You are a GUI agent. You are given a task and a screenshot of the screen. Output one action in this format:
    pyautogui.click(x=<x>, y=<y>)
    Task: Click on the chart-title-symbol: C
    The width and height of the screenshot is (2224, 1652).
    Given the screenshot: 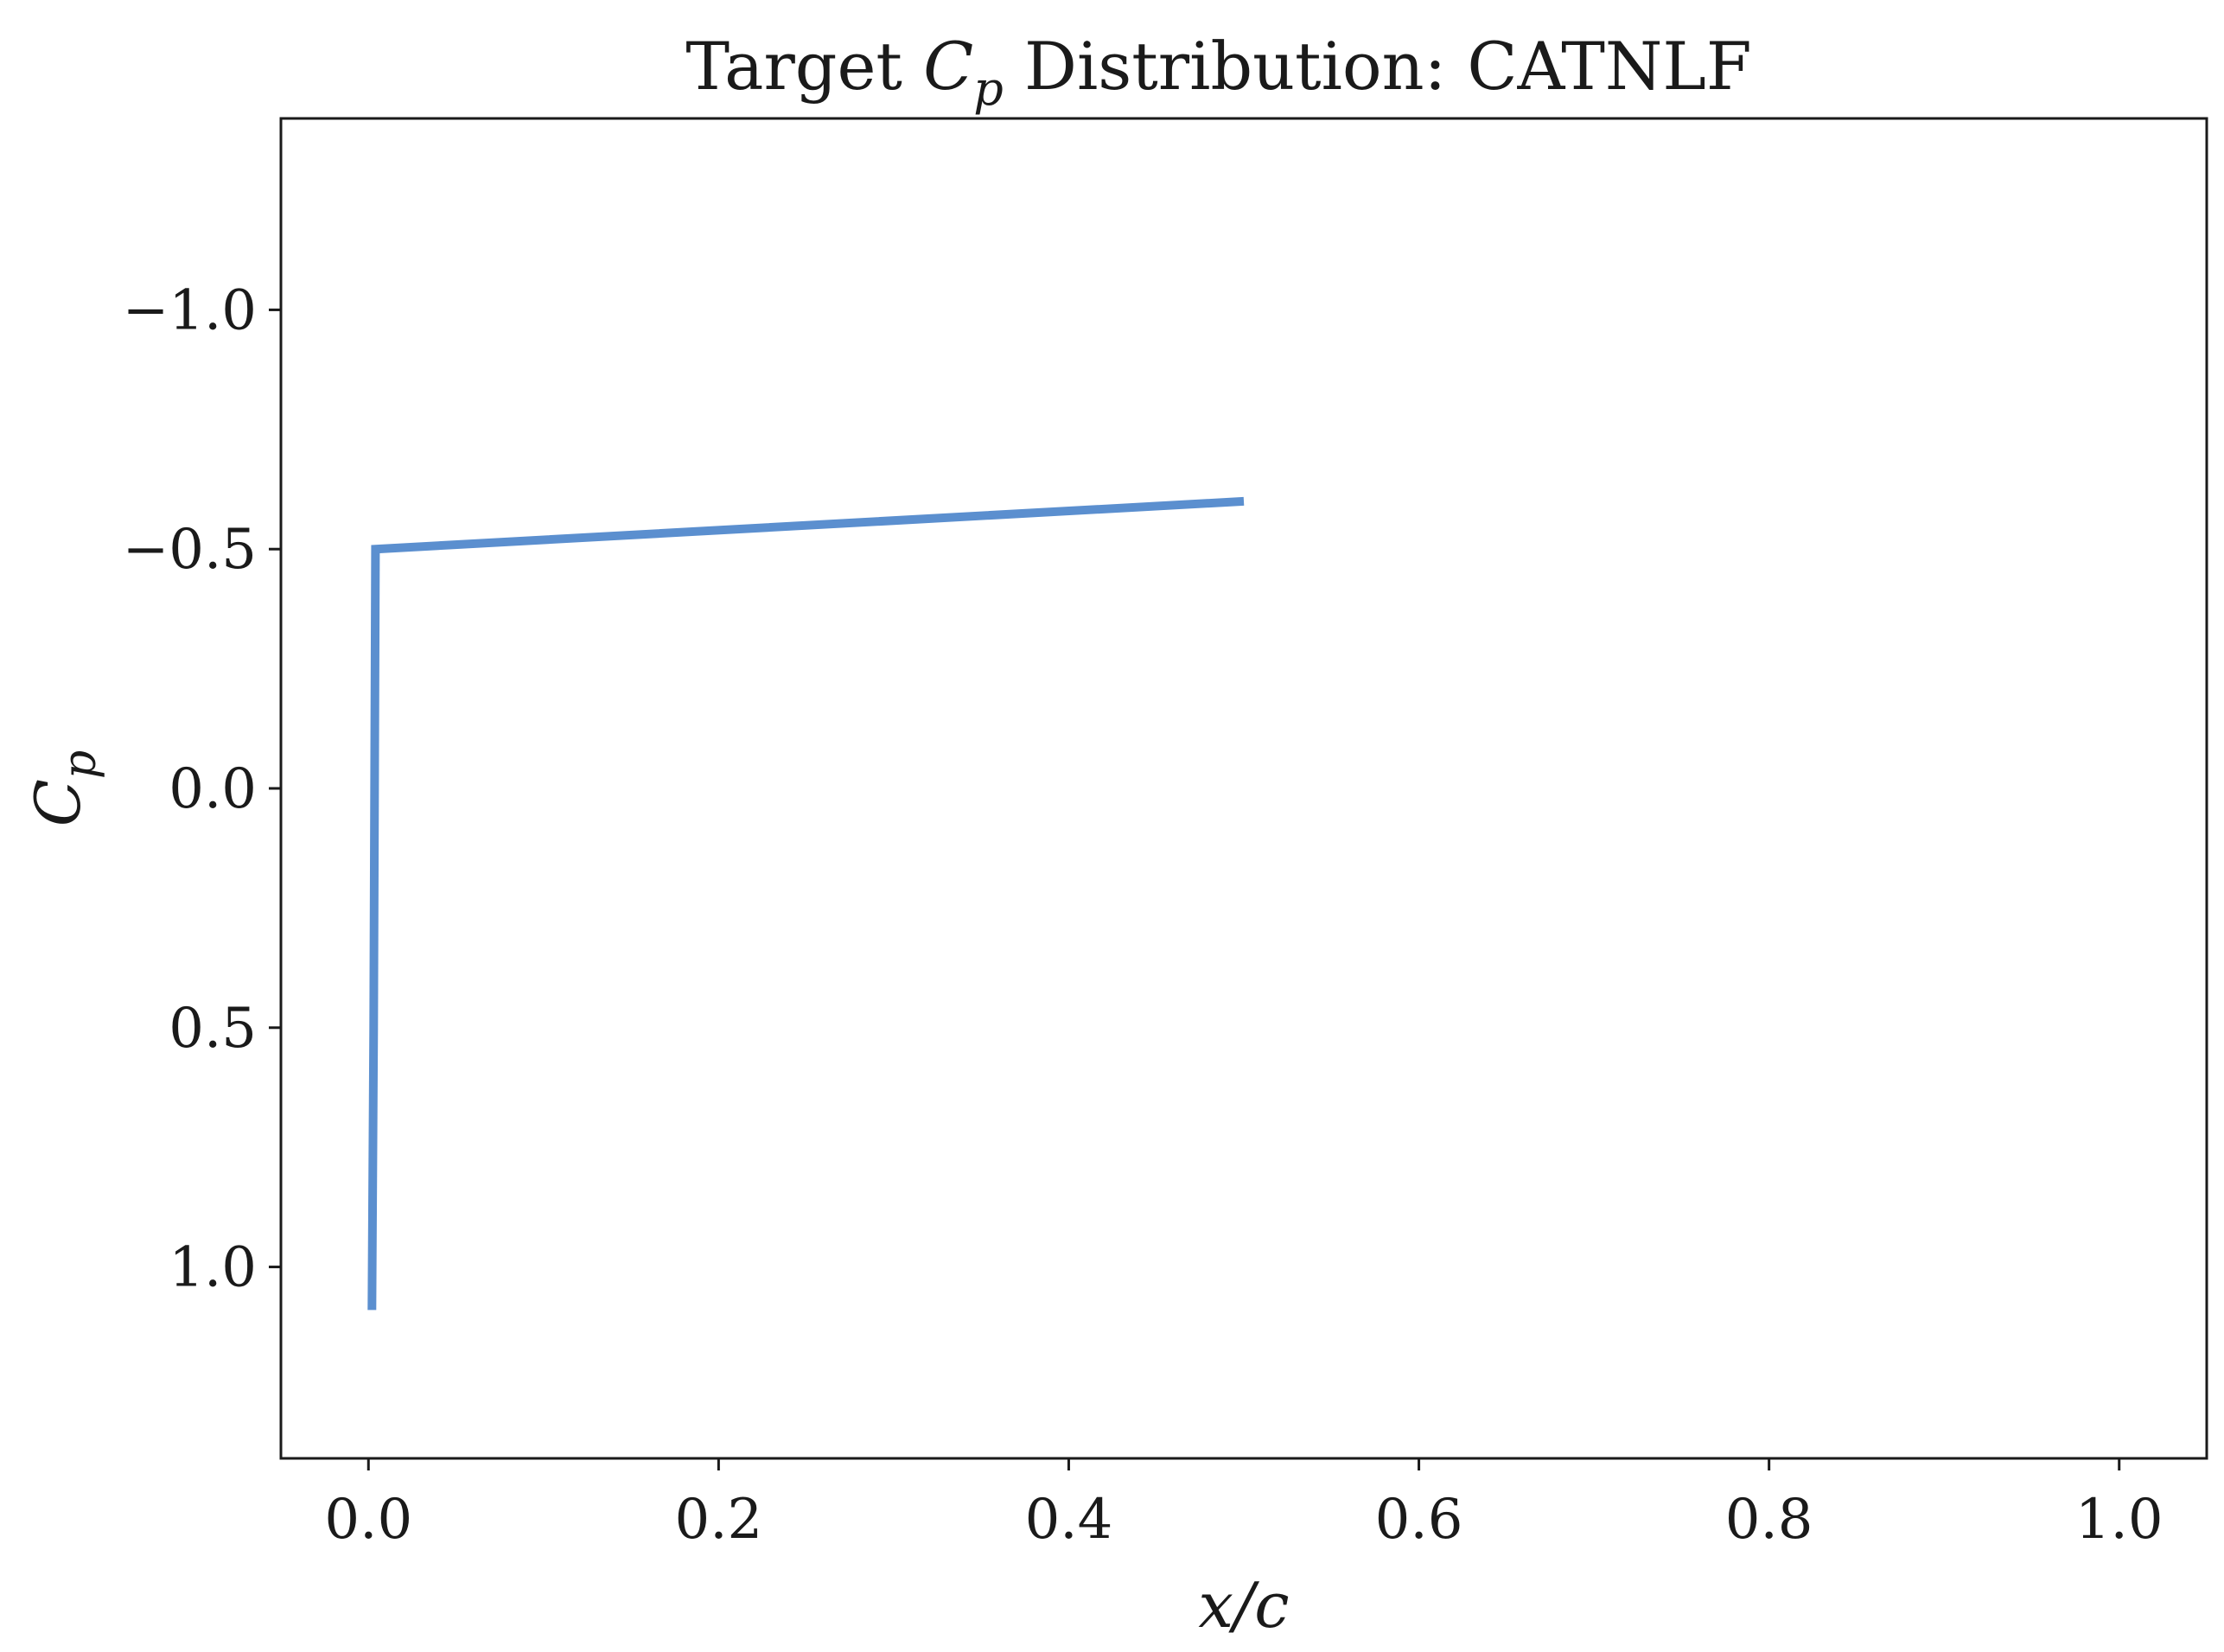 What is the action you would take?
    pyautogui.click(x=948, y=66)
    